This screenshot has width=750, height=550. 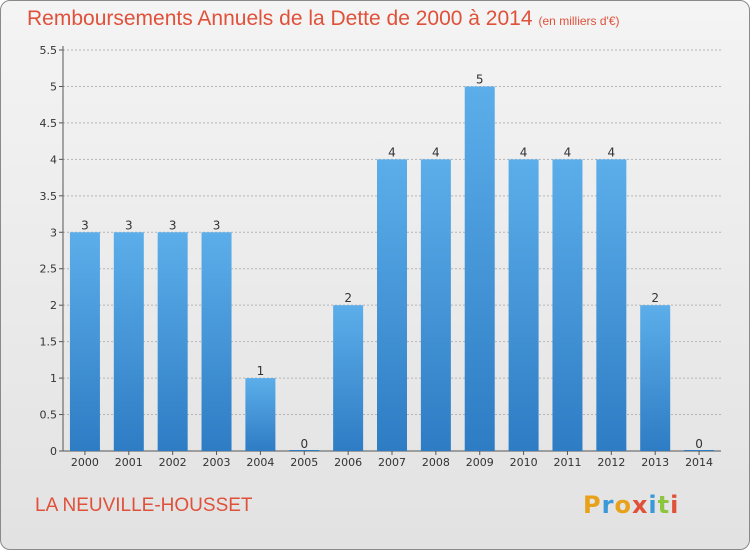 I want to click on y-tick-label: 2, so click(x=53, y=305).